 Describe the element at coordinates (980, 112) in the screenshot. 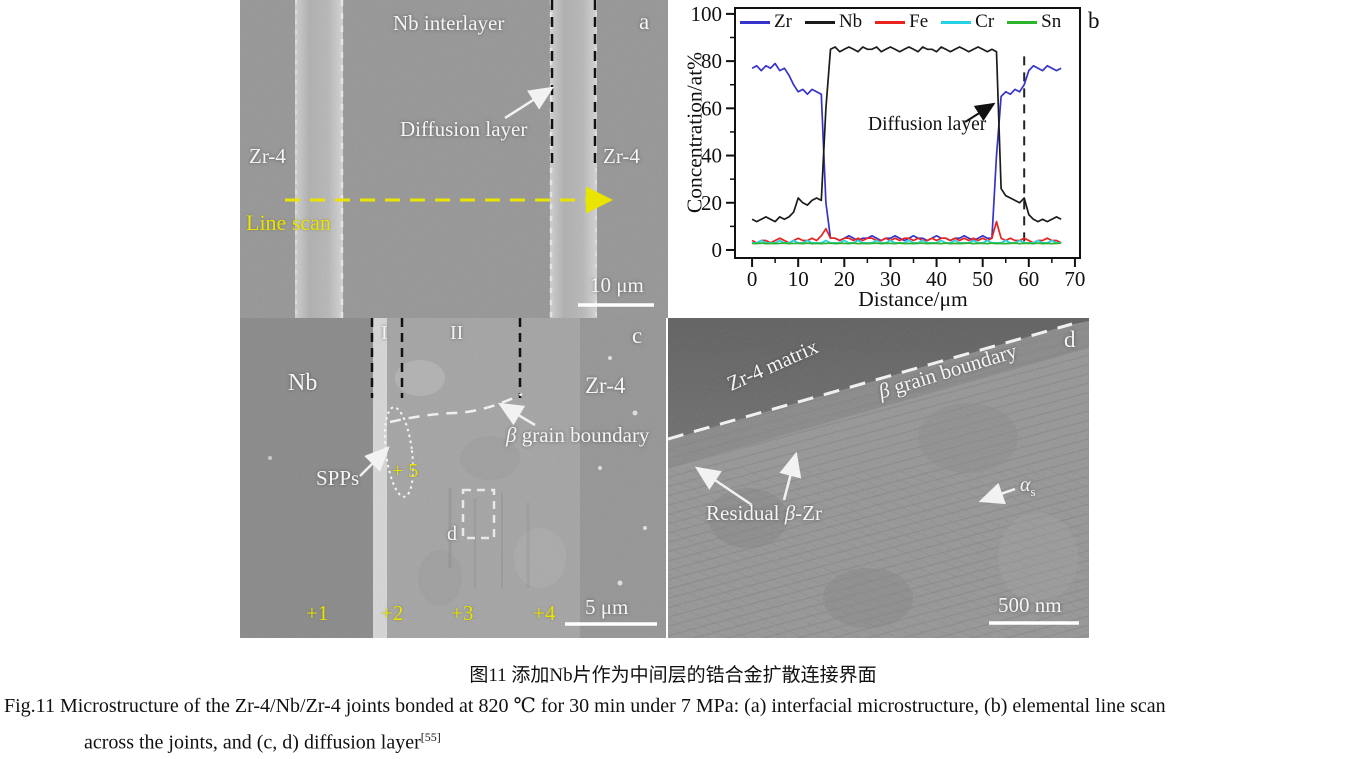

I see `annotation-arrow` at that location.